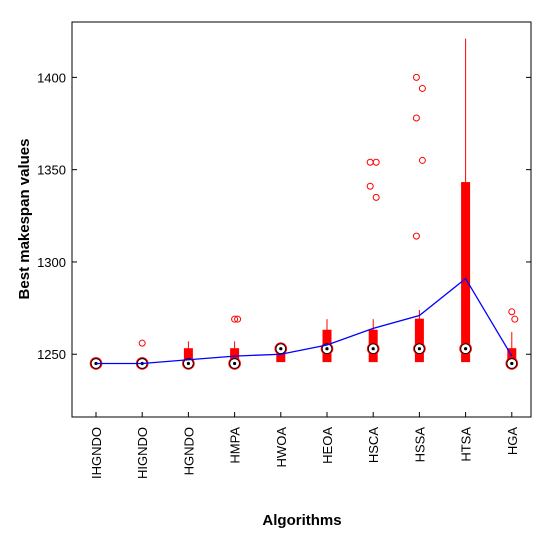 This screenshot has height=541, width=550. I want to click on box-hga, so click(512, 339).